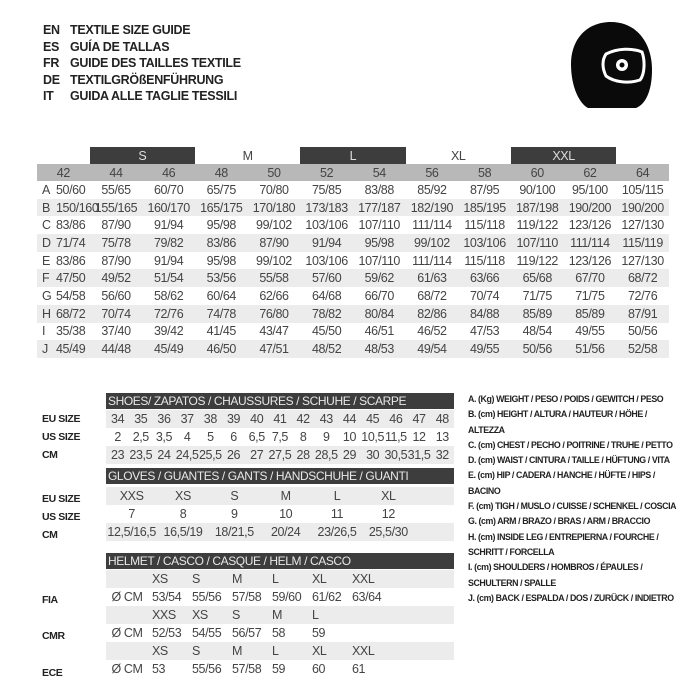  I want to click on table-cell: 16,5/19, so click(183, 532).